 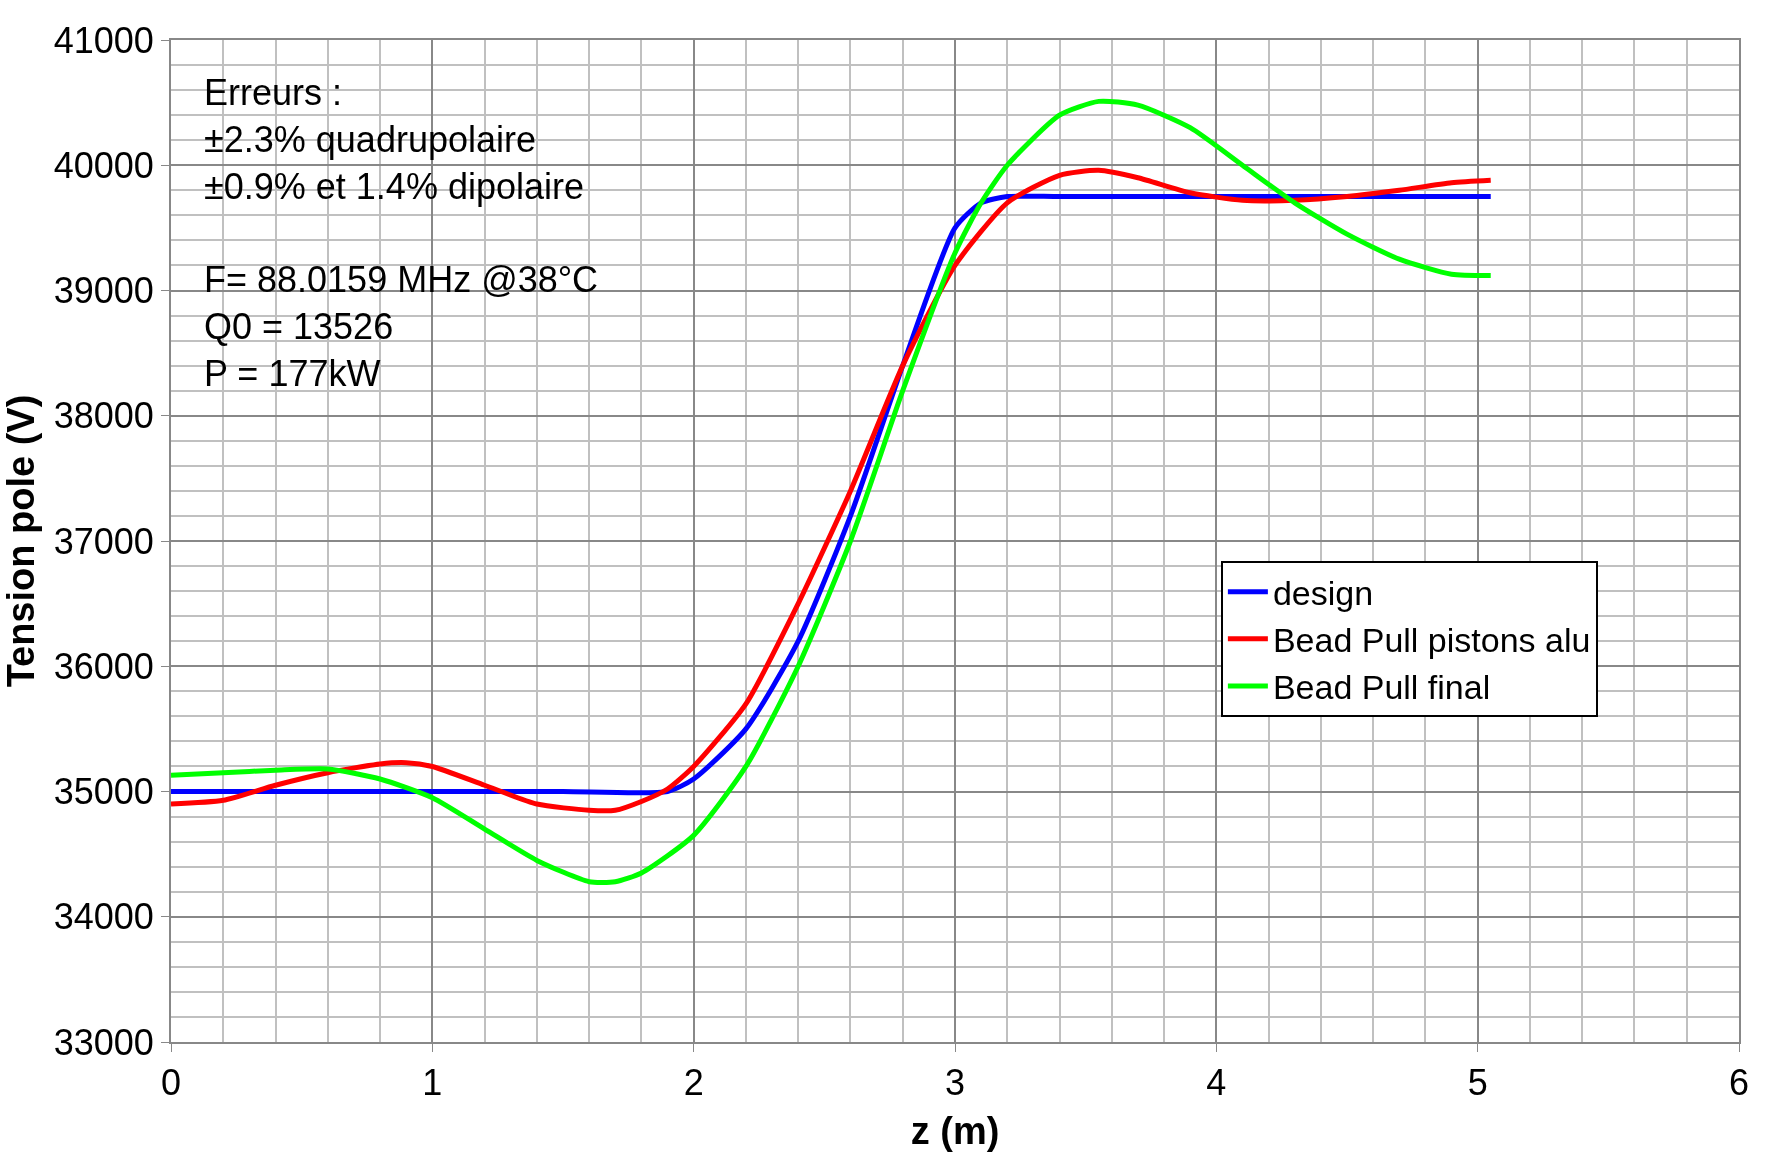 What do you see at coordinates (103, 917) in the screenshot?
I see `y-tick-label: 34000` at bounding box center [103, 917].